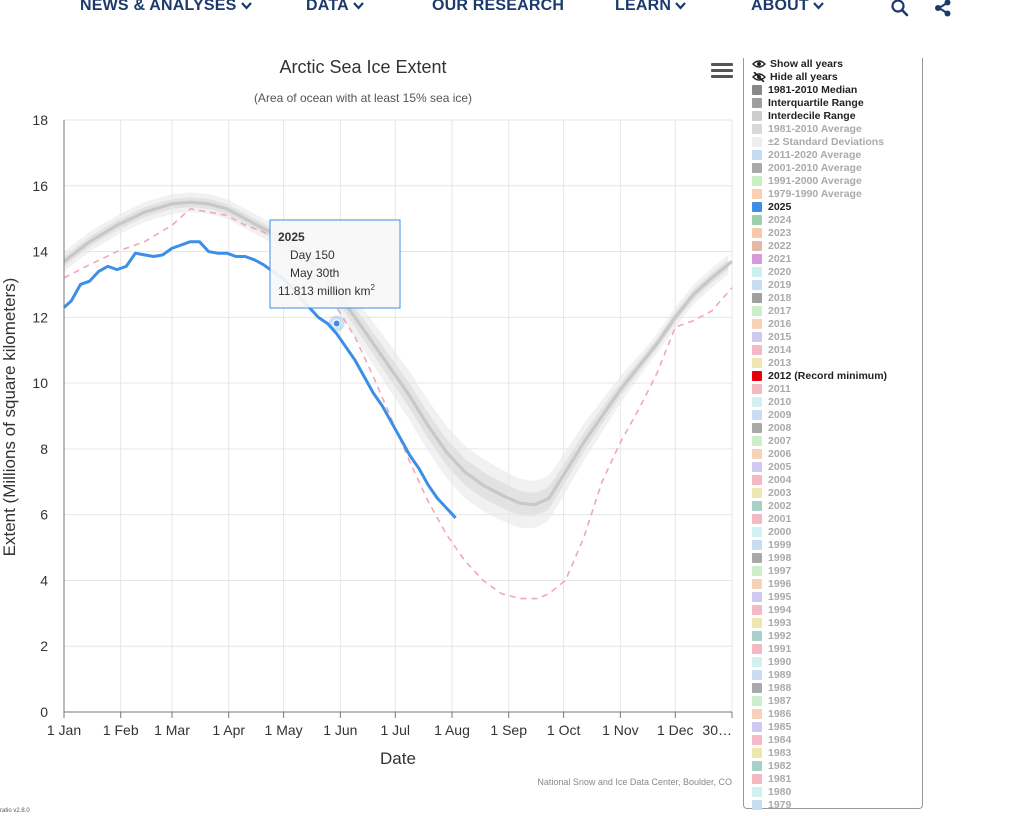  I want to click on legend-item-label: 1989, so click(780, 675).